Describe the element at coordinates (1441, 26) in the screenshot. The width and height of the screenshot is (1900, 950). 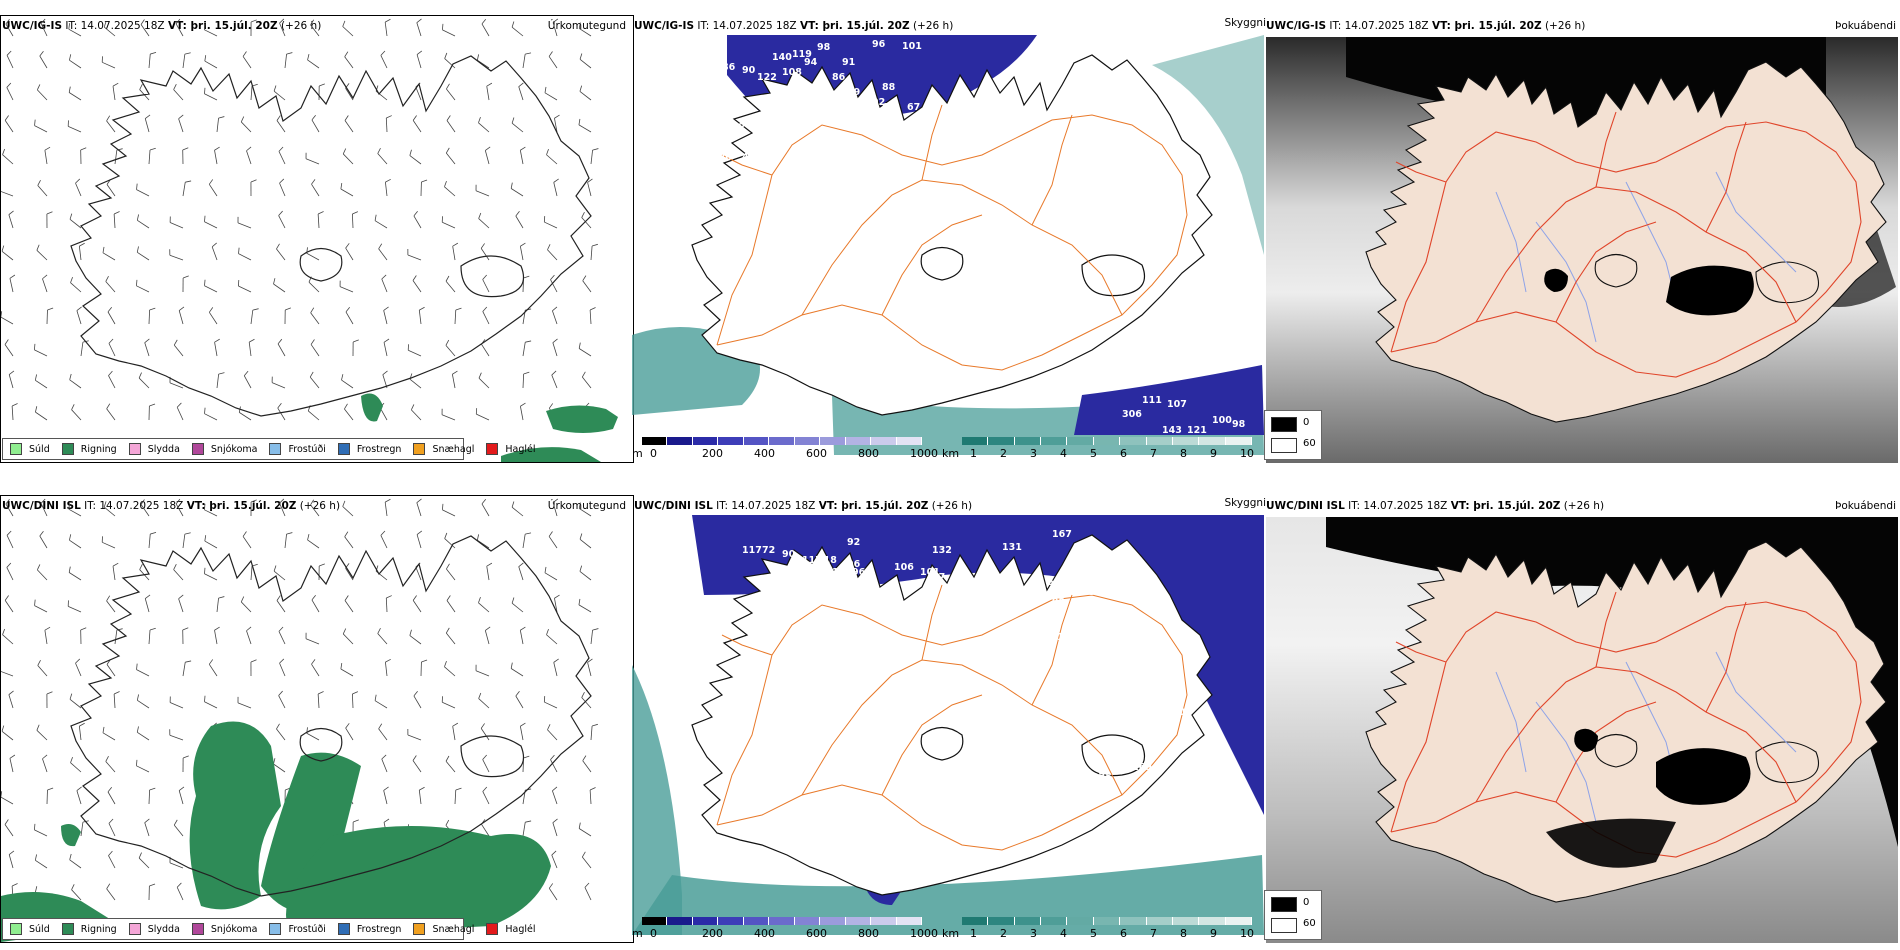
I see `valid-label: VT:` at that location.